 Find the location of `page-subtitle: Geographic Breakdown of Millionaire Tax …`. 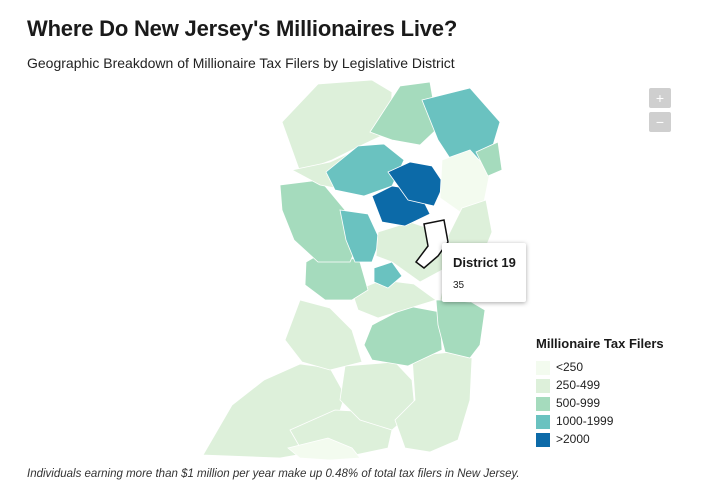

page-subtitle: Geographic Breakdown of Millionaire Tax … is located at coordinates (241, 63).